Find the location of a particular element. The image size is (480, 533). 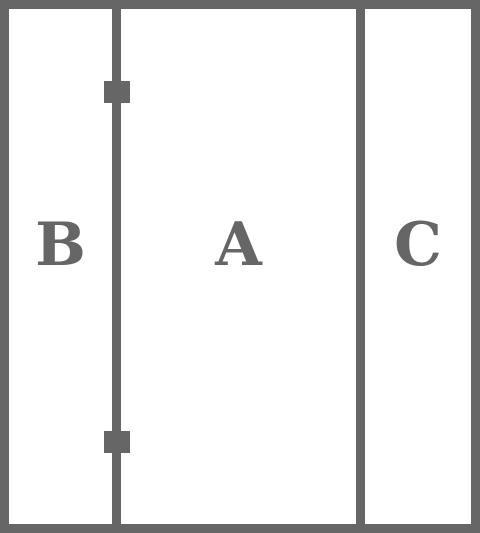

panel-label-a: A is located at coordinates (238, 245).